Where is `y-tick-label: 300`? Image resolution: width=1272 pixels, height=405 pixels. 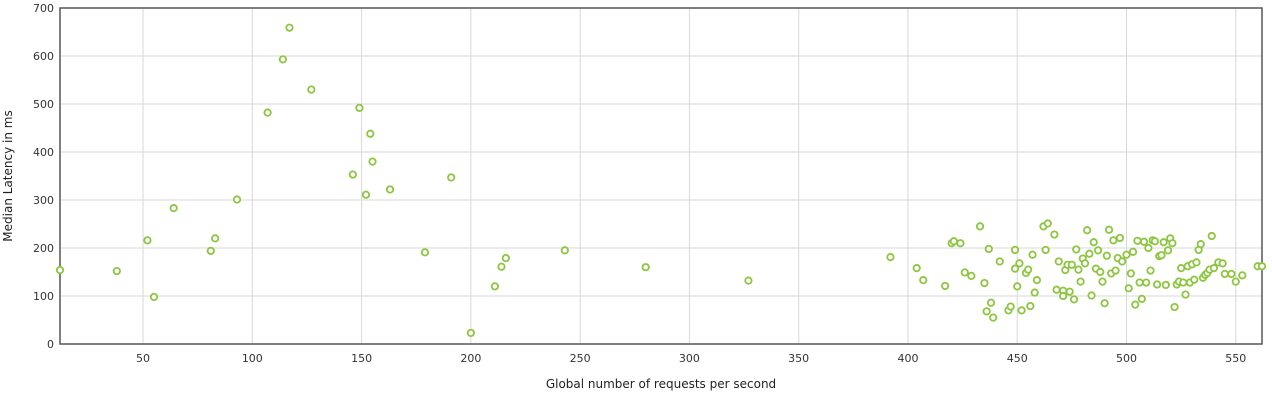 y-tick-label: 300 is located at coordinates (43, 200).